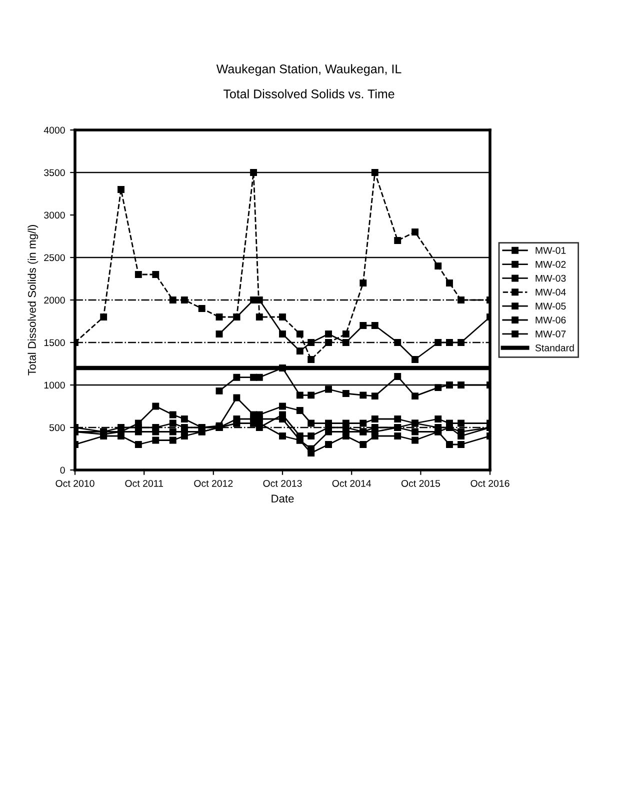 The image size is (618, 800). I want to click on legend-label: Standard, so click(554, 348).